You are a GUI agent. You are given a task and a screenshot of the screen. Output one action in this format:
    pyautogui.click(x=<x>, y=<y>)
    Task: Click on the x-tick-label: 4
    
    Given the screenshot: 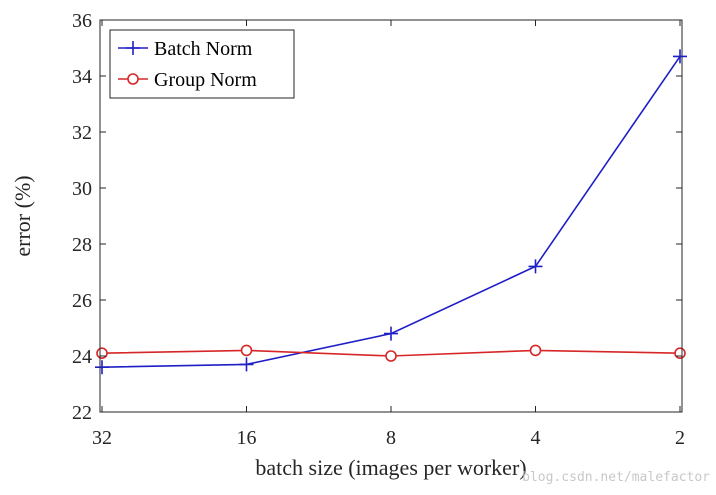 What is the action you would take?
    pyautogui.click(x=536, y=438)
    